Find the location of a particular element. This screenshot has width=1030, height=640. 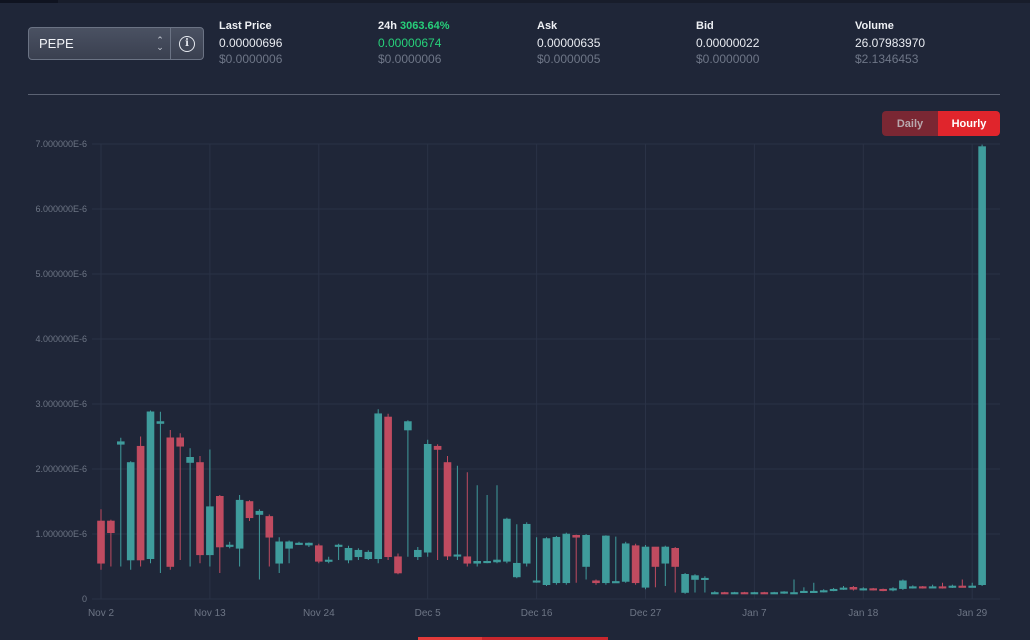

stat-bid: Bid 0.00000022 $0.0000000 is located at coordinates (727, 43).